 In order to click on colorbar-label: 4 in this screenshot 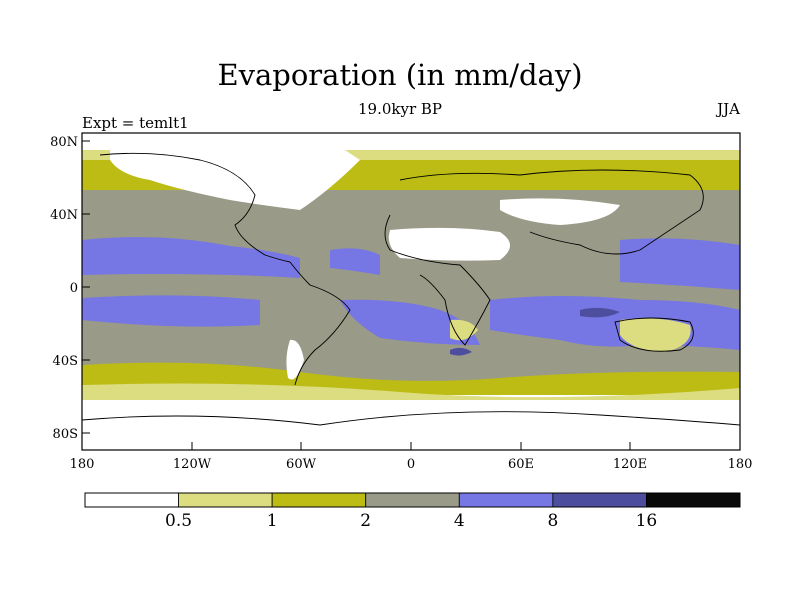, I will do `click(459, 521)`.